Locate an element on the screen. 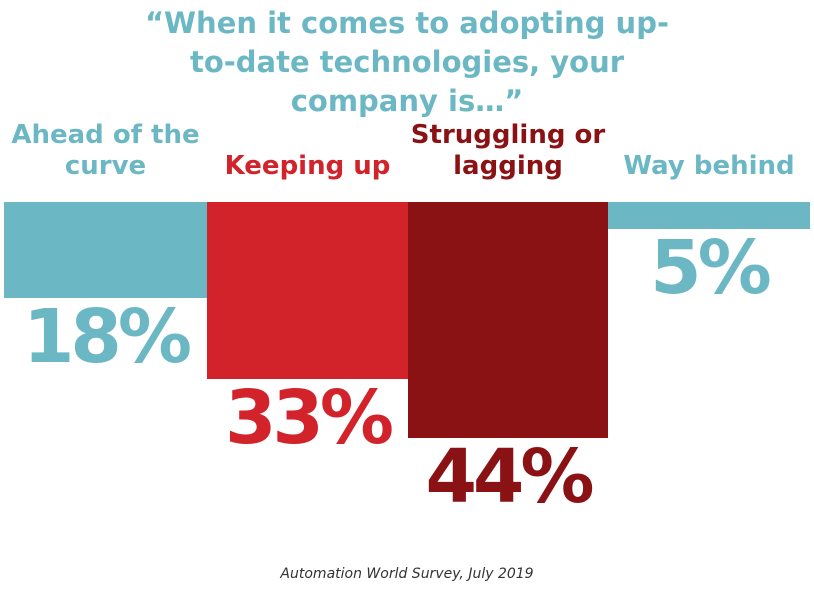 This screenshot has width=814, height=590. value-label: 5% is located at coordinates (711, 267).